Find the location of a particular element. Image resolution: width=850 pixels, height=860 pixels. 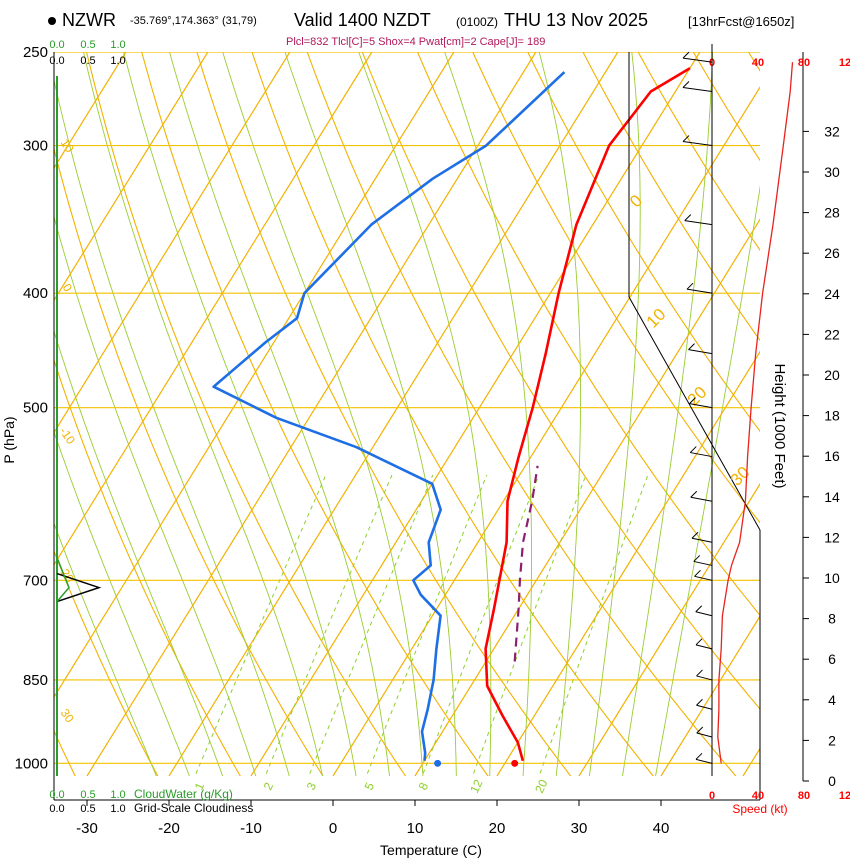

mixing-ratio-label: 3 is located at coordinates (312, 786).